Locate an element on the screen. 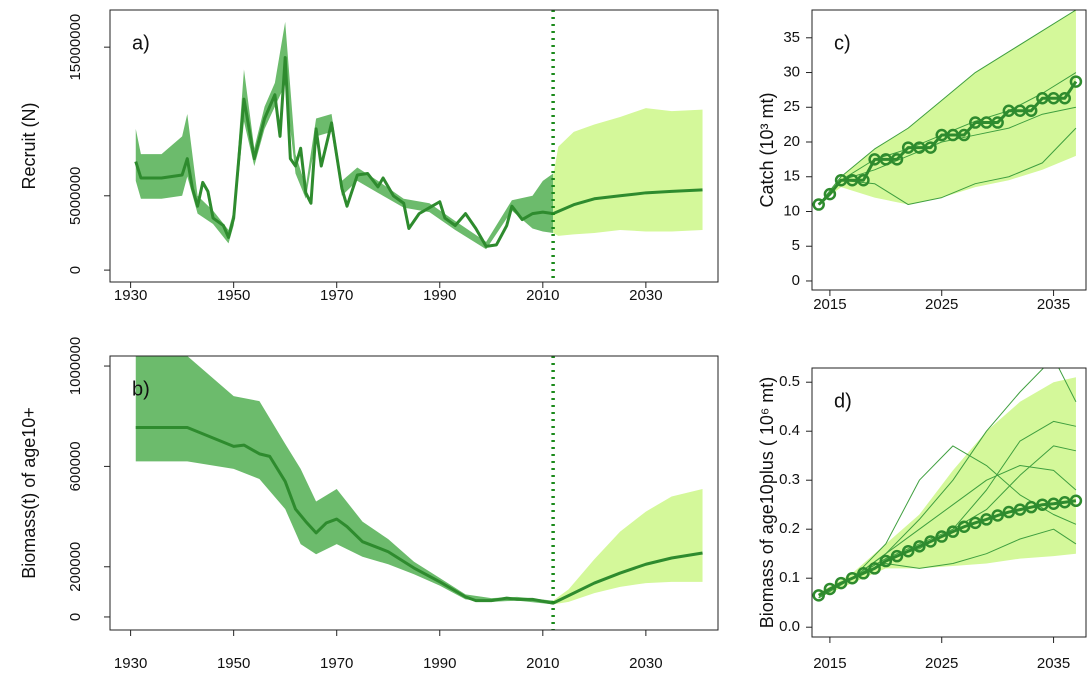 This screenshot has width=1090, height=679. y-tick-label: 0.2 is located at coordinates (789, 528).